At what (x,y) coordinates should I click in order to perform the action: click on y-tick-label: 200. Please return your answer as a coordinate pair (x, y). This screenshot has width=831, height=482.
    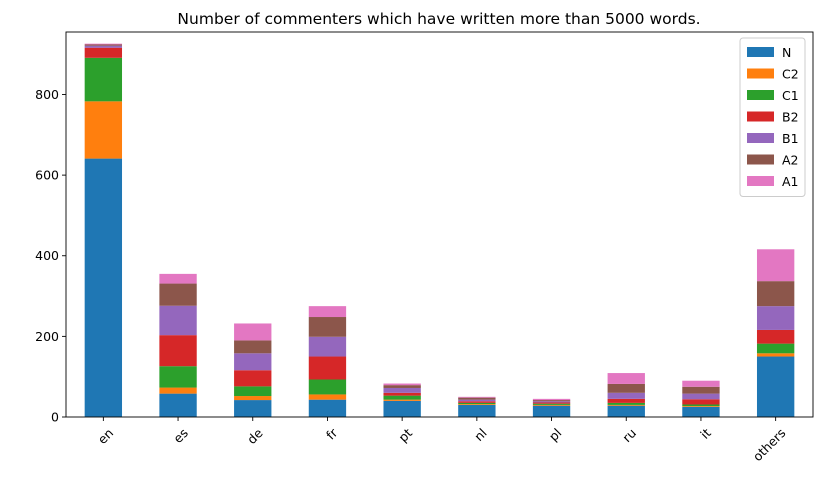
    Looking at the image, I should click on (47, 336).